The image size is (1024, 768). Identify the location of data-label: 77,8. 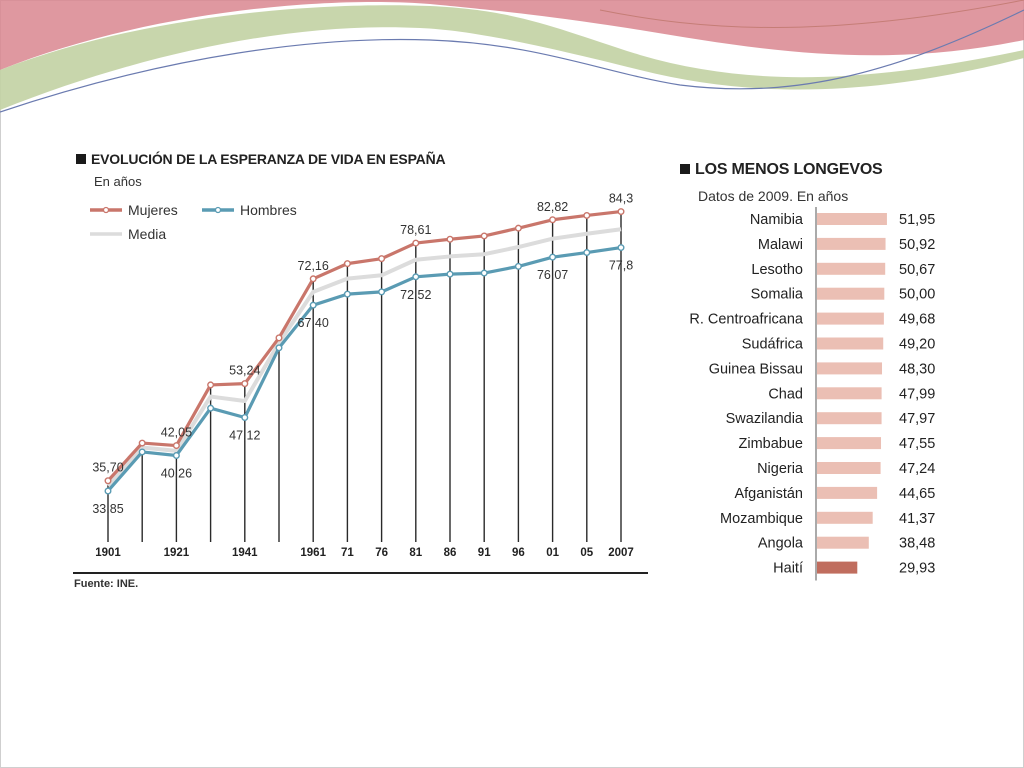
(621, 266).